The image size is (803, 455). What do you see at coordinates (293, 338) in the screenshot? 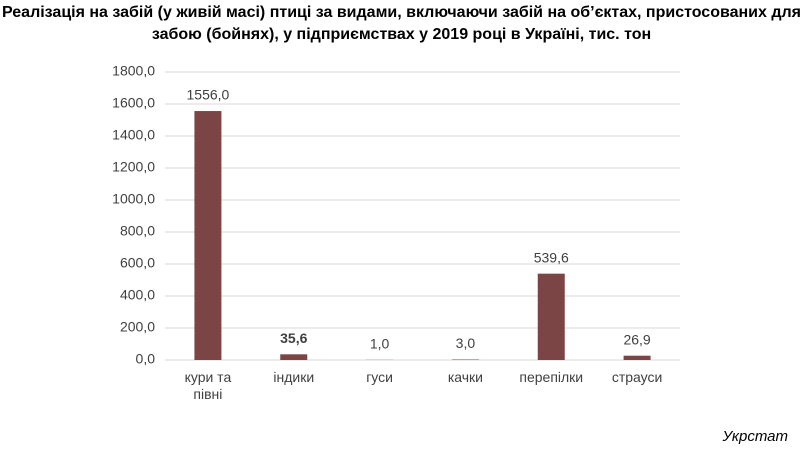
I see `value-label: 35,6` at bounding box center [293, 338].